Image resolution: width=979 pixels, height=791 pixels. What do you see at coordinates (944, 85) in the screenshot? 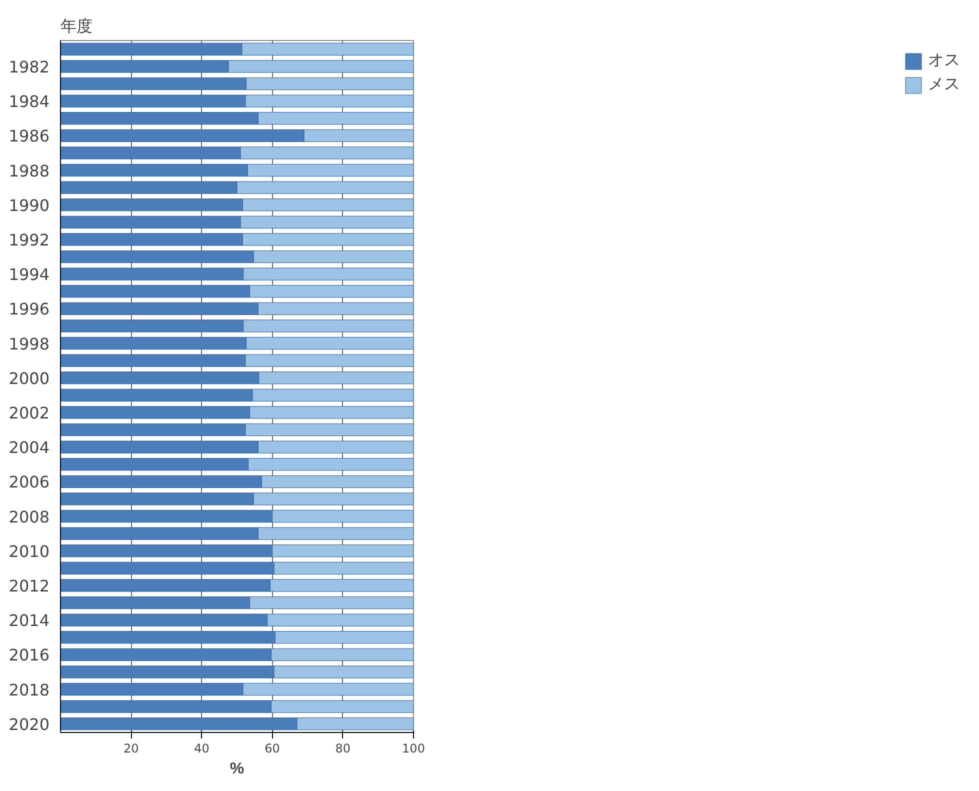
I see `legend-label: メス` at bounding box center [944, 85].